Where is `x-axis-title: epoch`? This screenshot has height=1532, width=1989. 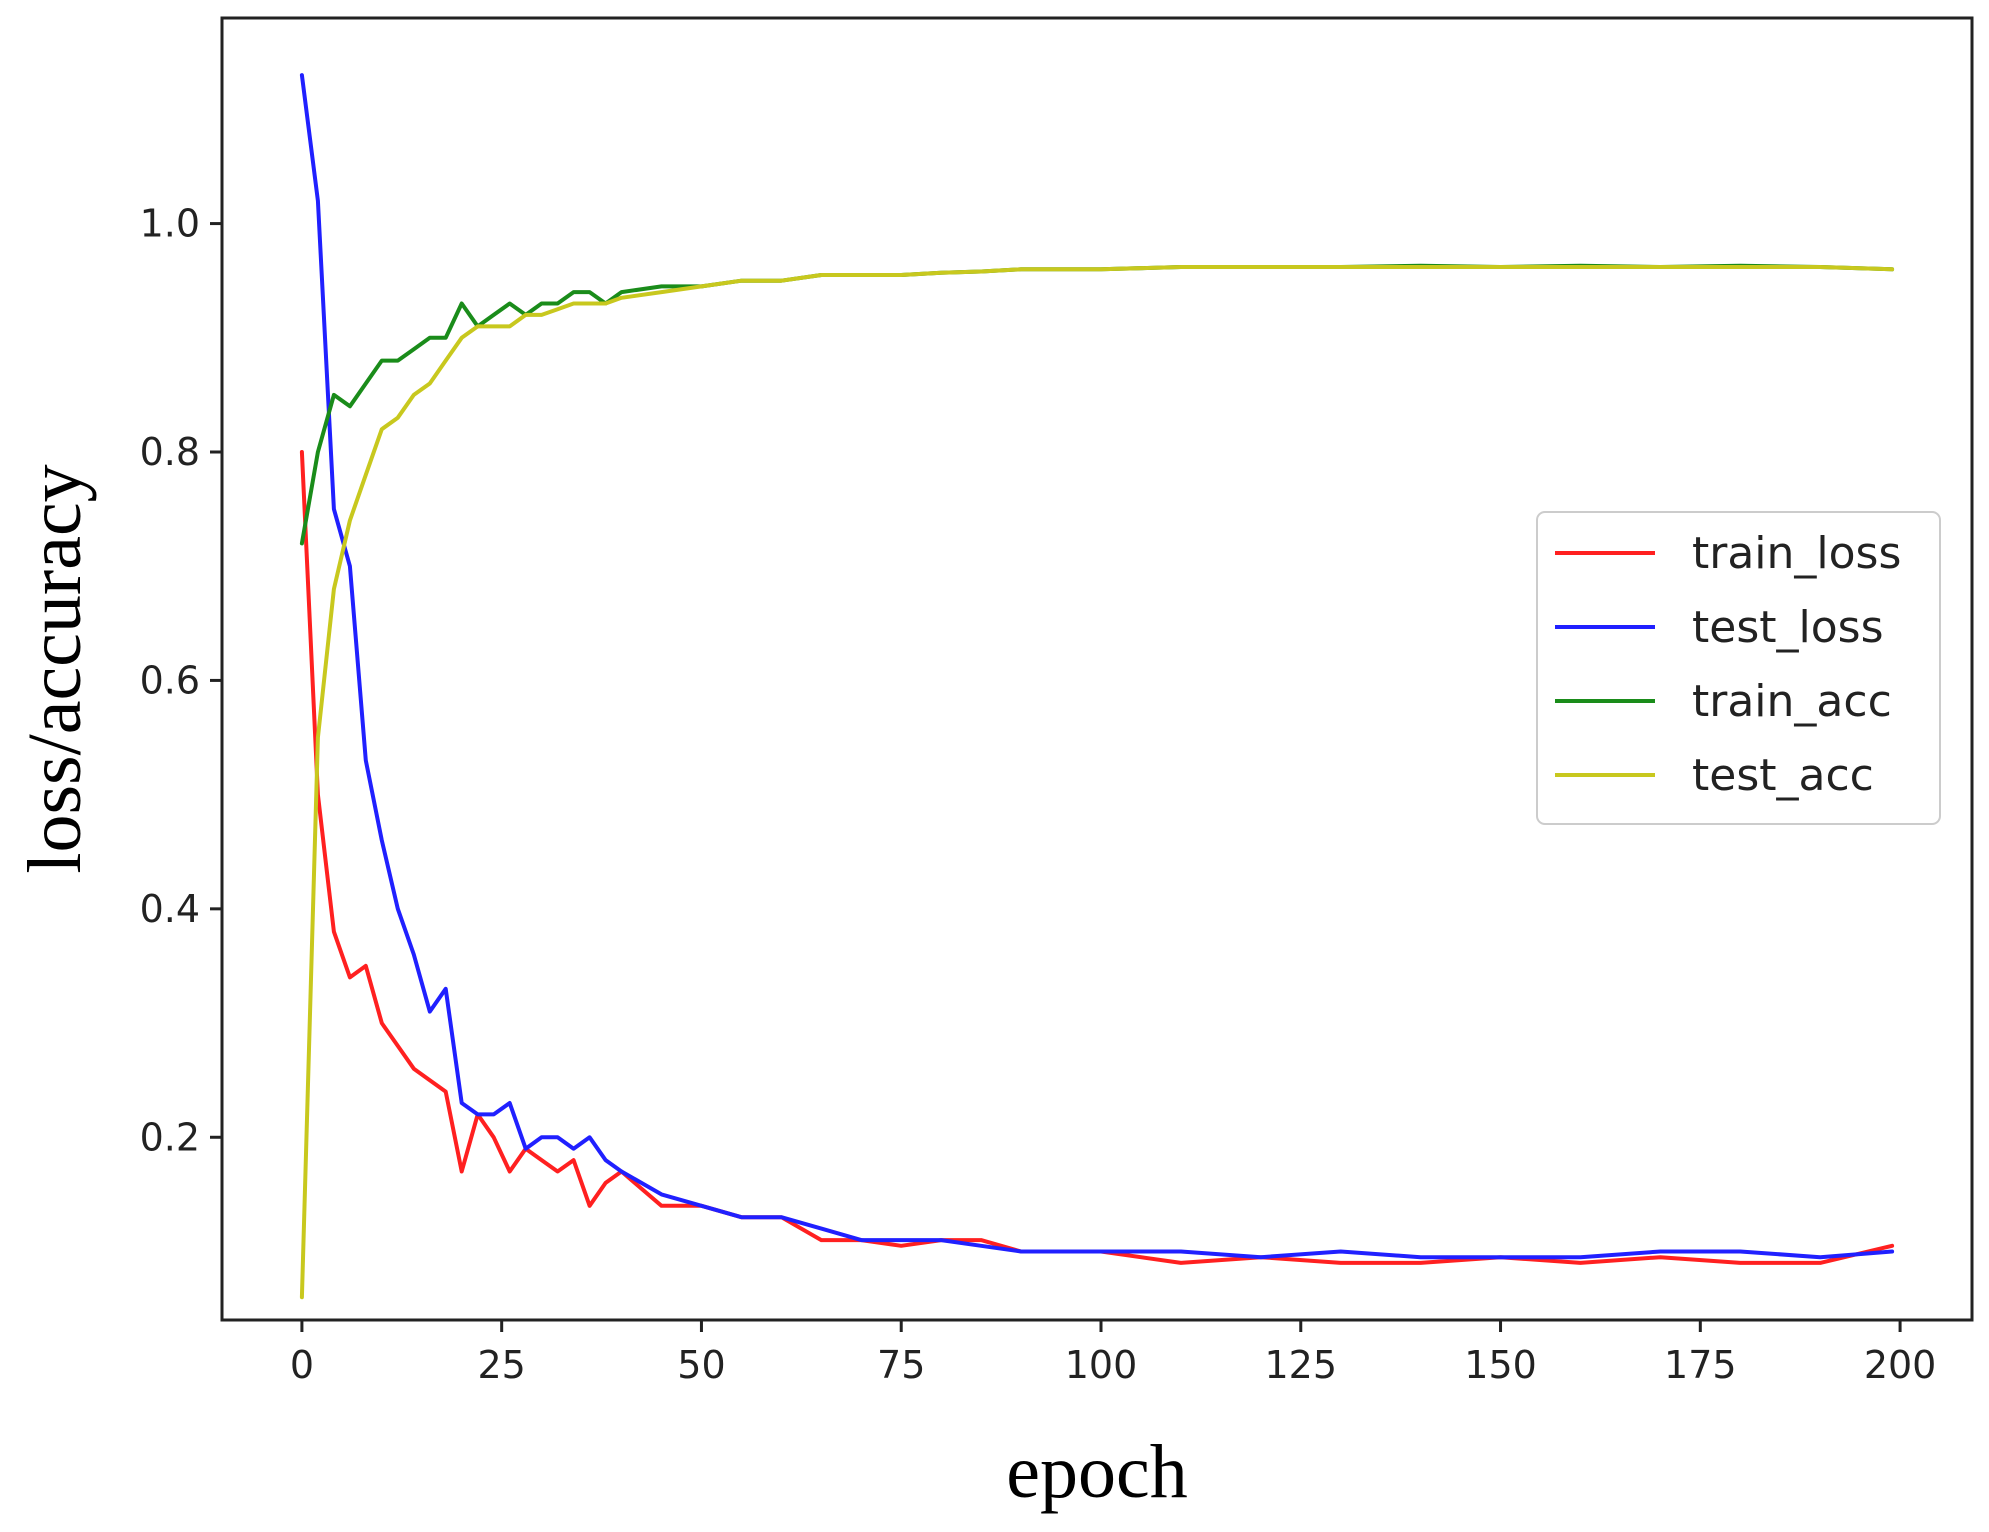
x-axis-title: epoch is located at coordinates (1096, 1472).